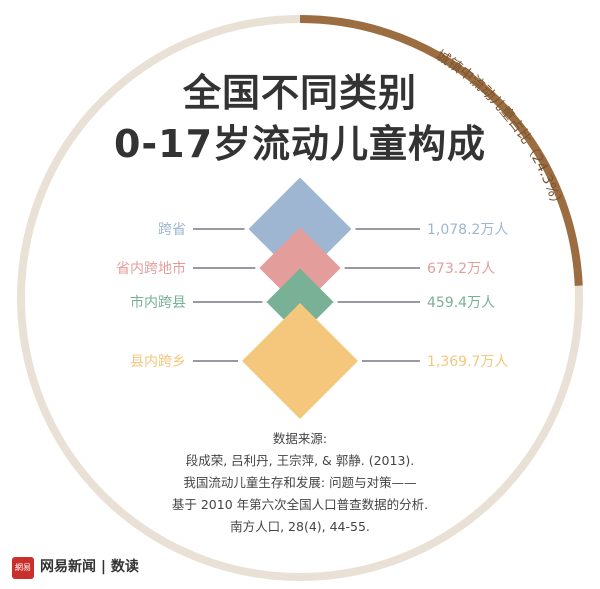 The height and width of the screenshot is (589, 600). What do you see at coordinates (300, 460) in the screenshot?
I see `source-line: 段成荣, 吕利丹, 王宗萍, & 郭静. (2013).` at bounding box center [300, 460].